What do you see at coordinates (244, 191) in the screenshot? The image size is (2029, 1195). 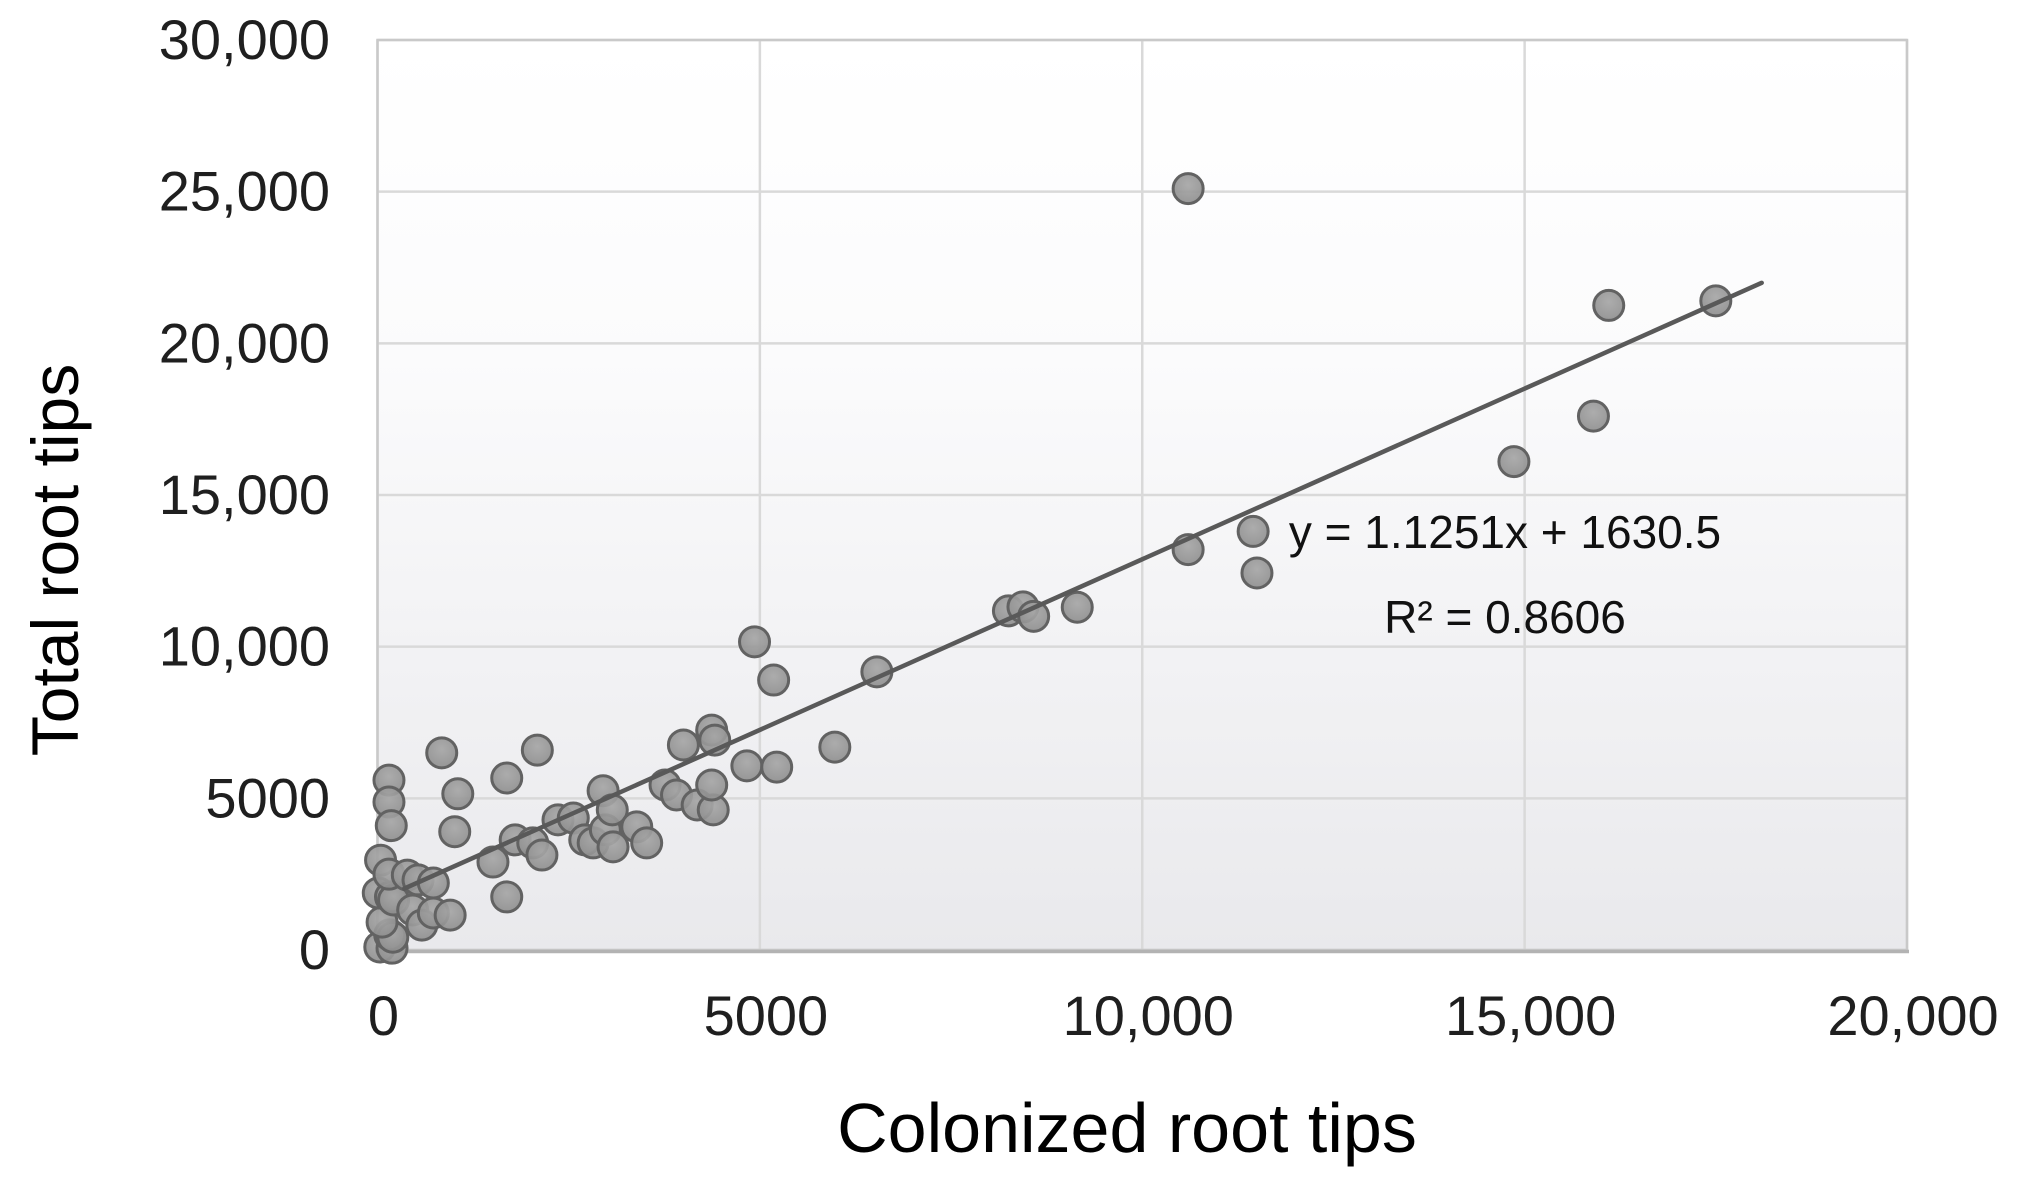 I see `y-tick-label: 25,000` at bounding box center [244, 191].